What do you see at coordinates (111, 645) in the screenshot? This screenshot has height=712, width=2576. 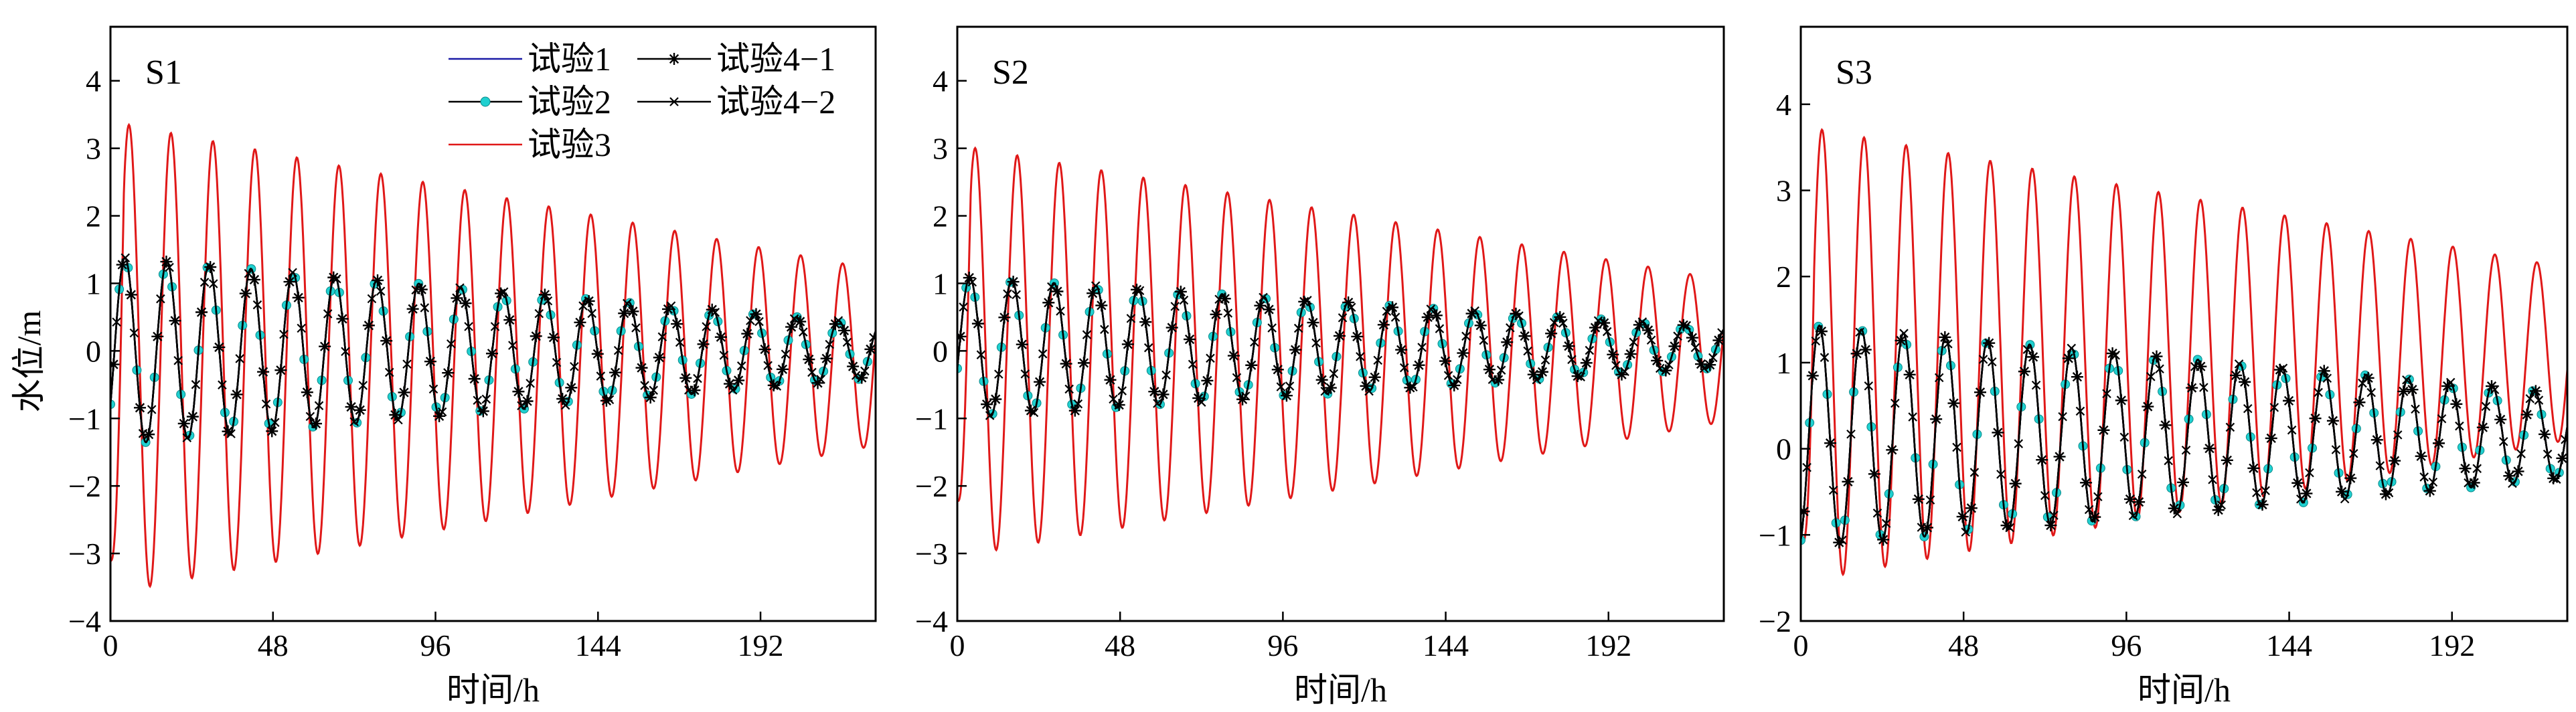 I see `x-tick-label: 0` at bounding box center [111, 645].